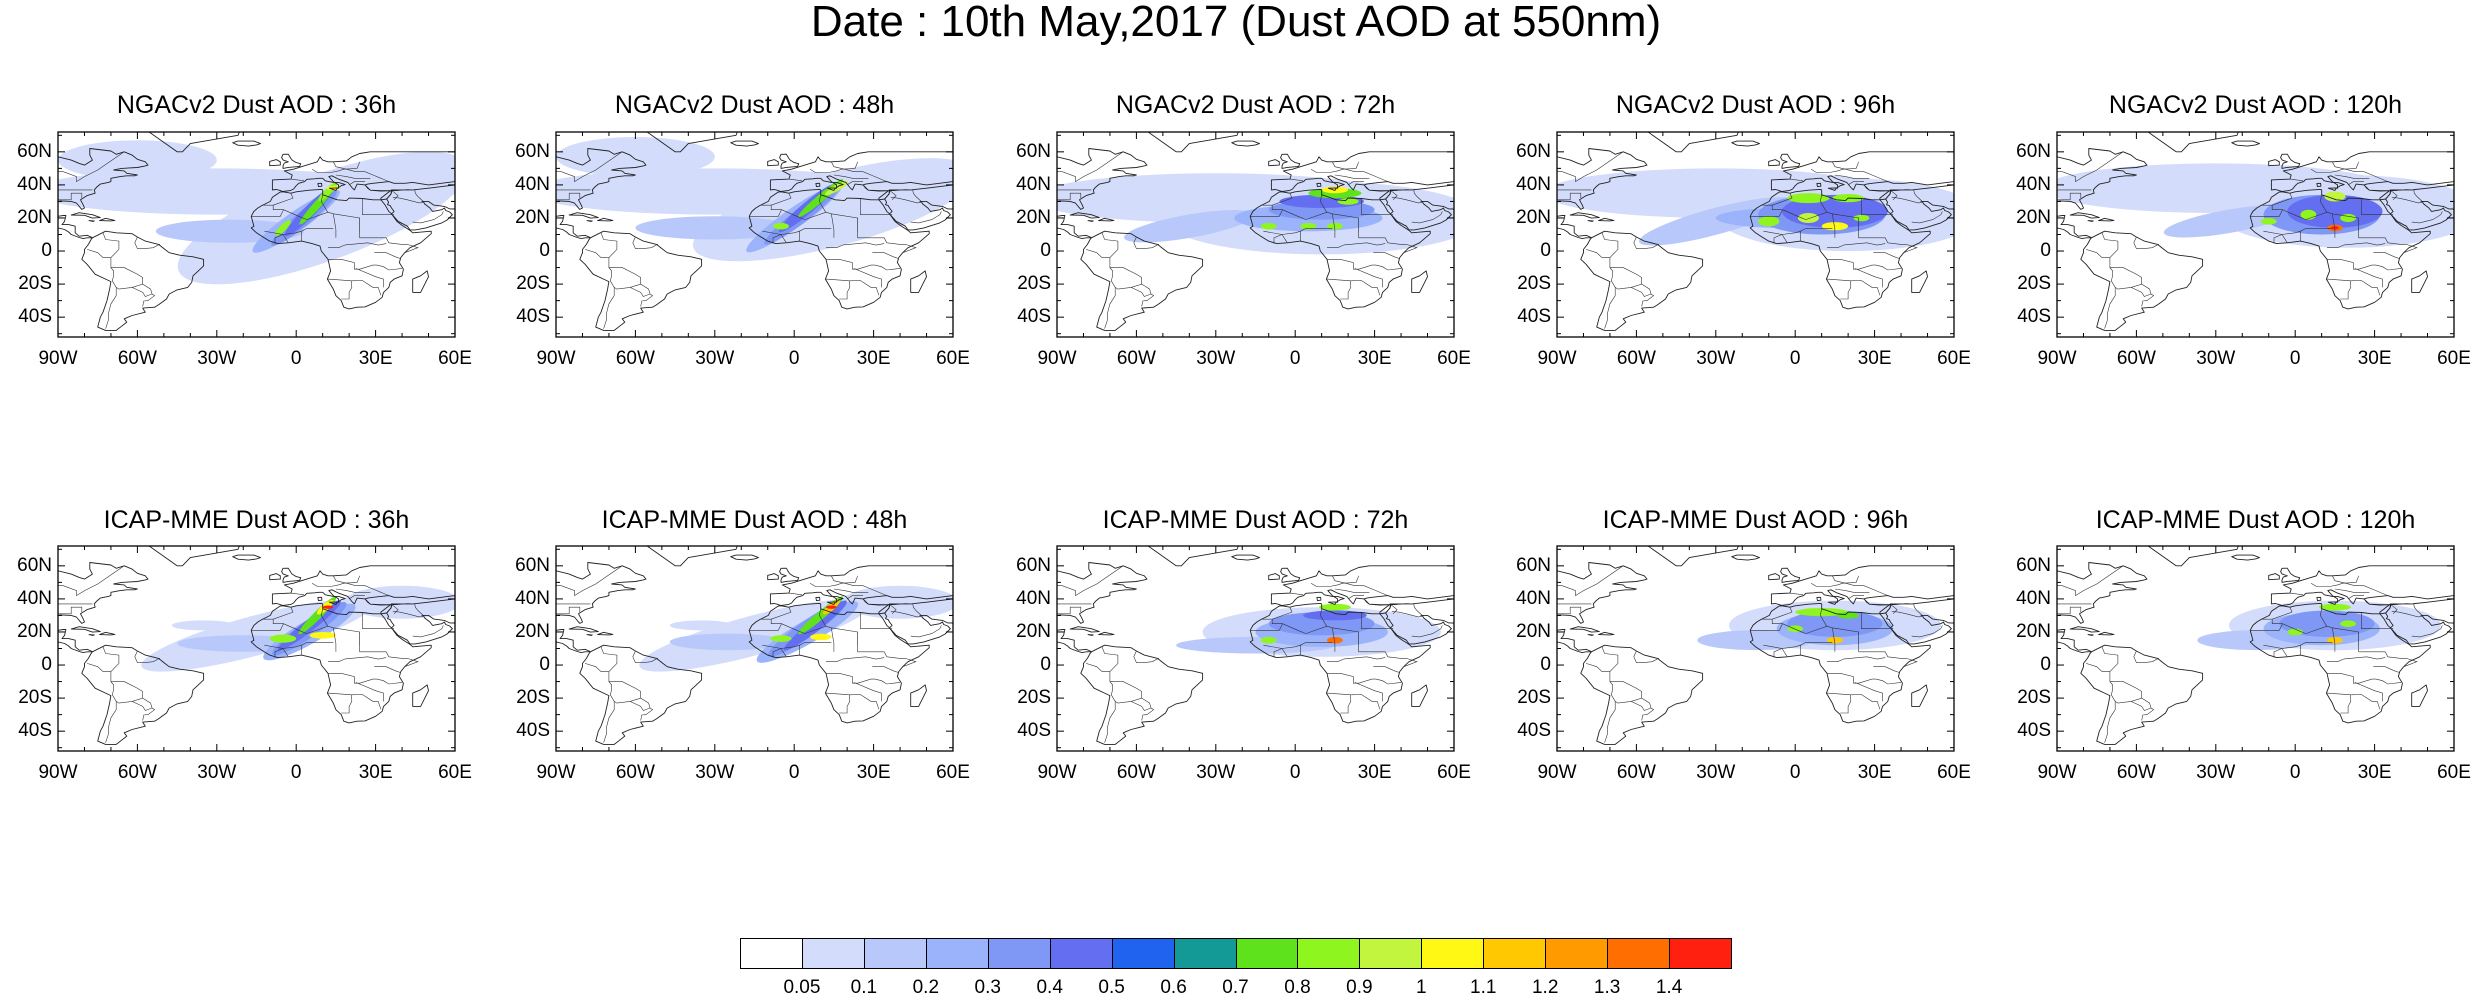 The width and height of the screenshot is (2472, 998). Describe the element at coordinates (1755, 520) in the screenshot. I see `panel-title: ICAP-MME Dust AOD : 96h` at that location.